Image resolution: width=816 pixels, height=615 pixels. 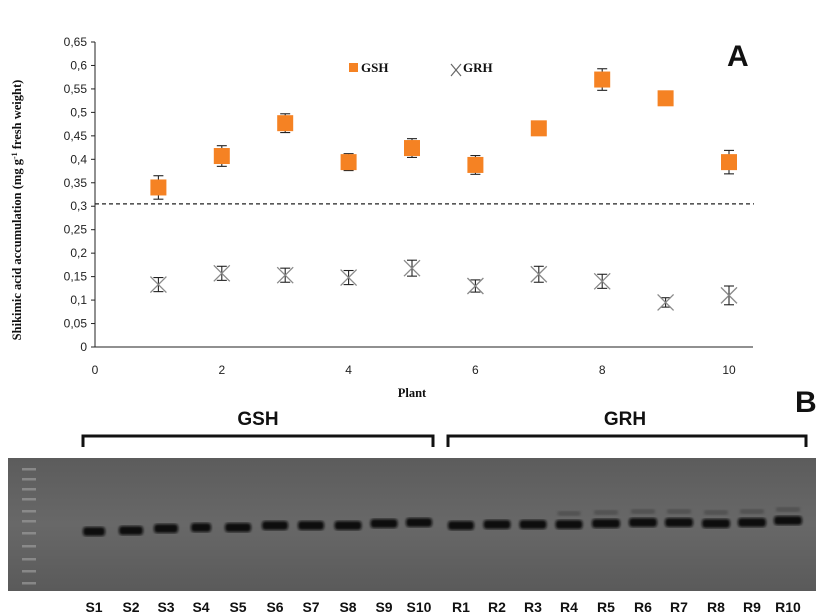 I want to click on lane-label: R1, so click(x=461, y=607).